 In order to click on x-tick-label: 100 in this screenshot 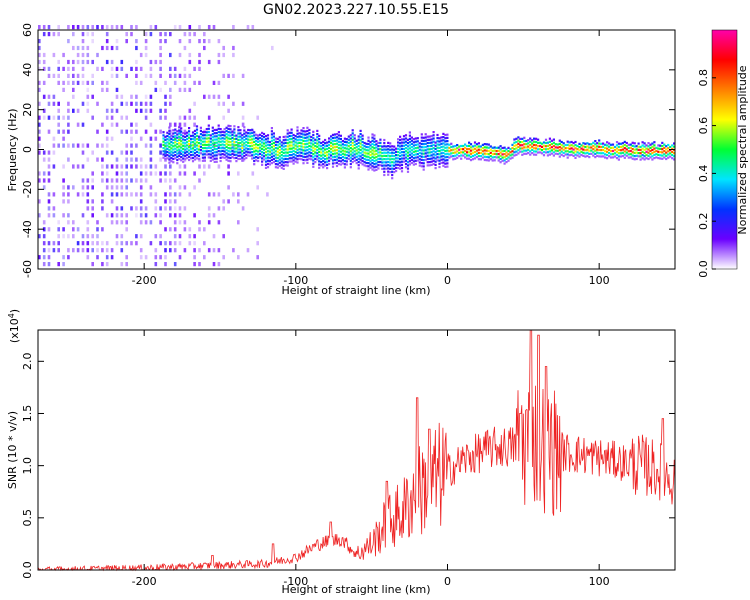, I will do `click(599, 581)`.